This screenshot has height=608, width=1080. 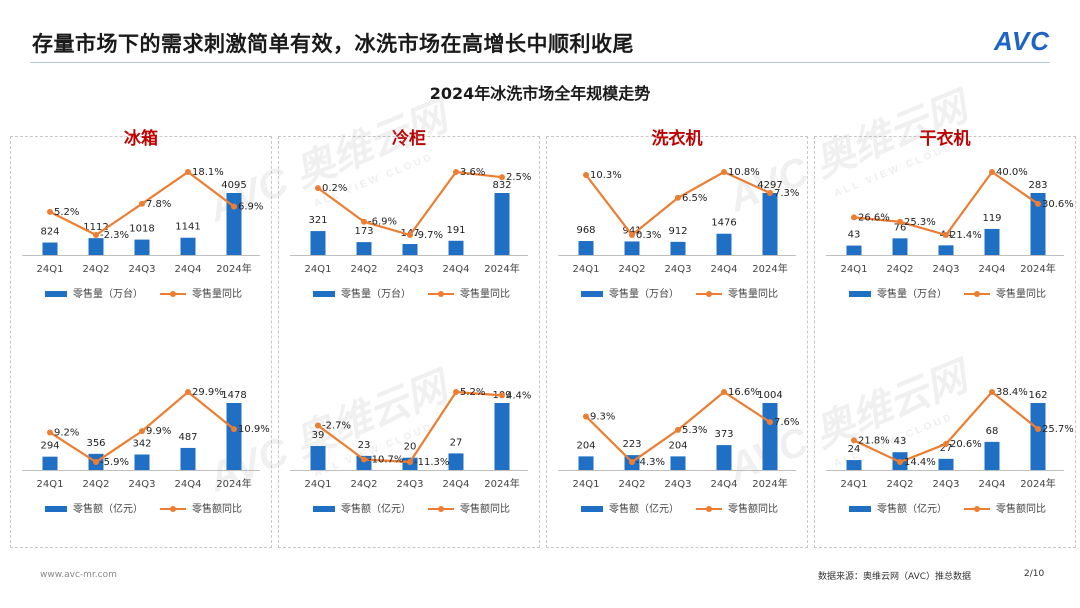 What do you see at coordinates (409, 139) in the screenshot?
I see `panel-title-freezer: 冷柜` at bounding box center [409, 139].